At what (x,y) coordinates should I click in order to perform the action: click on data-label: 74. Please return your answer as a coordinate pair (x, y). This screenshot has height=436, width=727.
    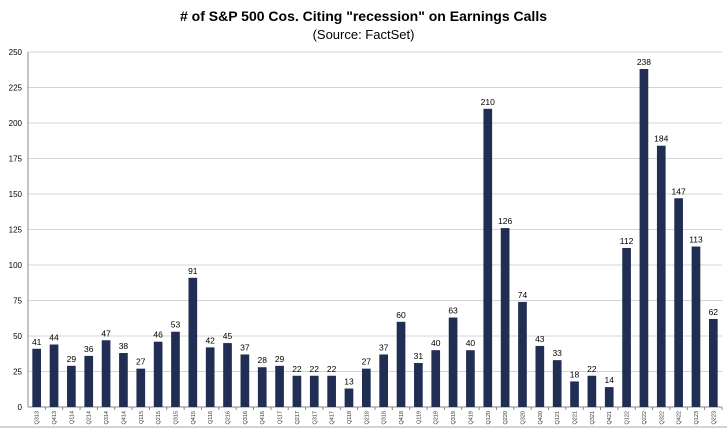
    Looking at the image, I should click on (523, 295).